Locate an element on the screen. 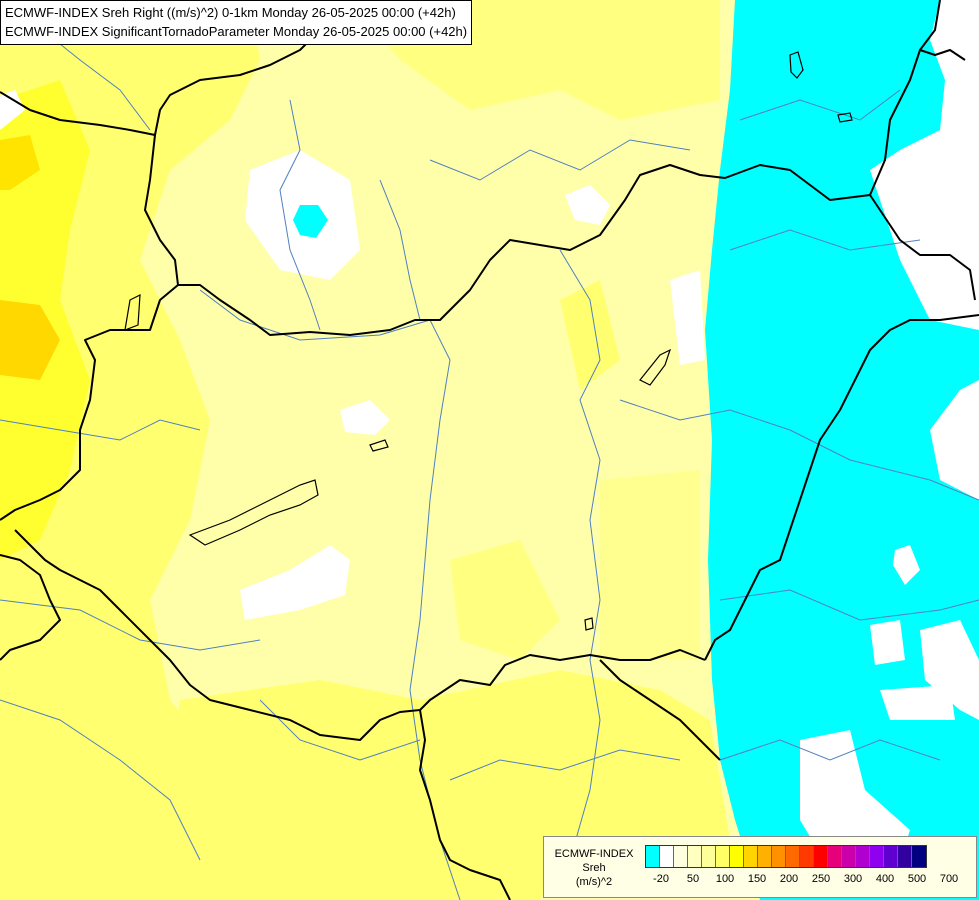  border-east-ro is located at coordinates (841, 487).